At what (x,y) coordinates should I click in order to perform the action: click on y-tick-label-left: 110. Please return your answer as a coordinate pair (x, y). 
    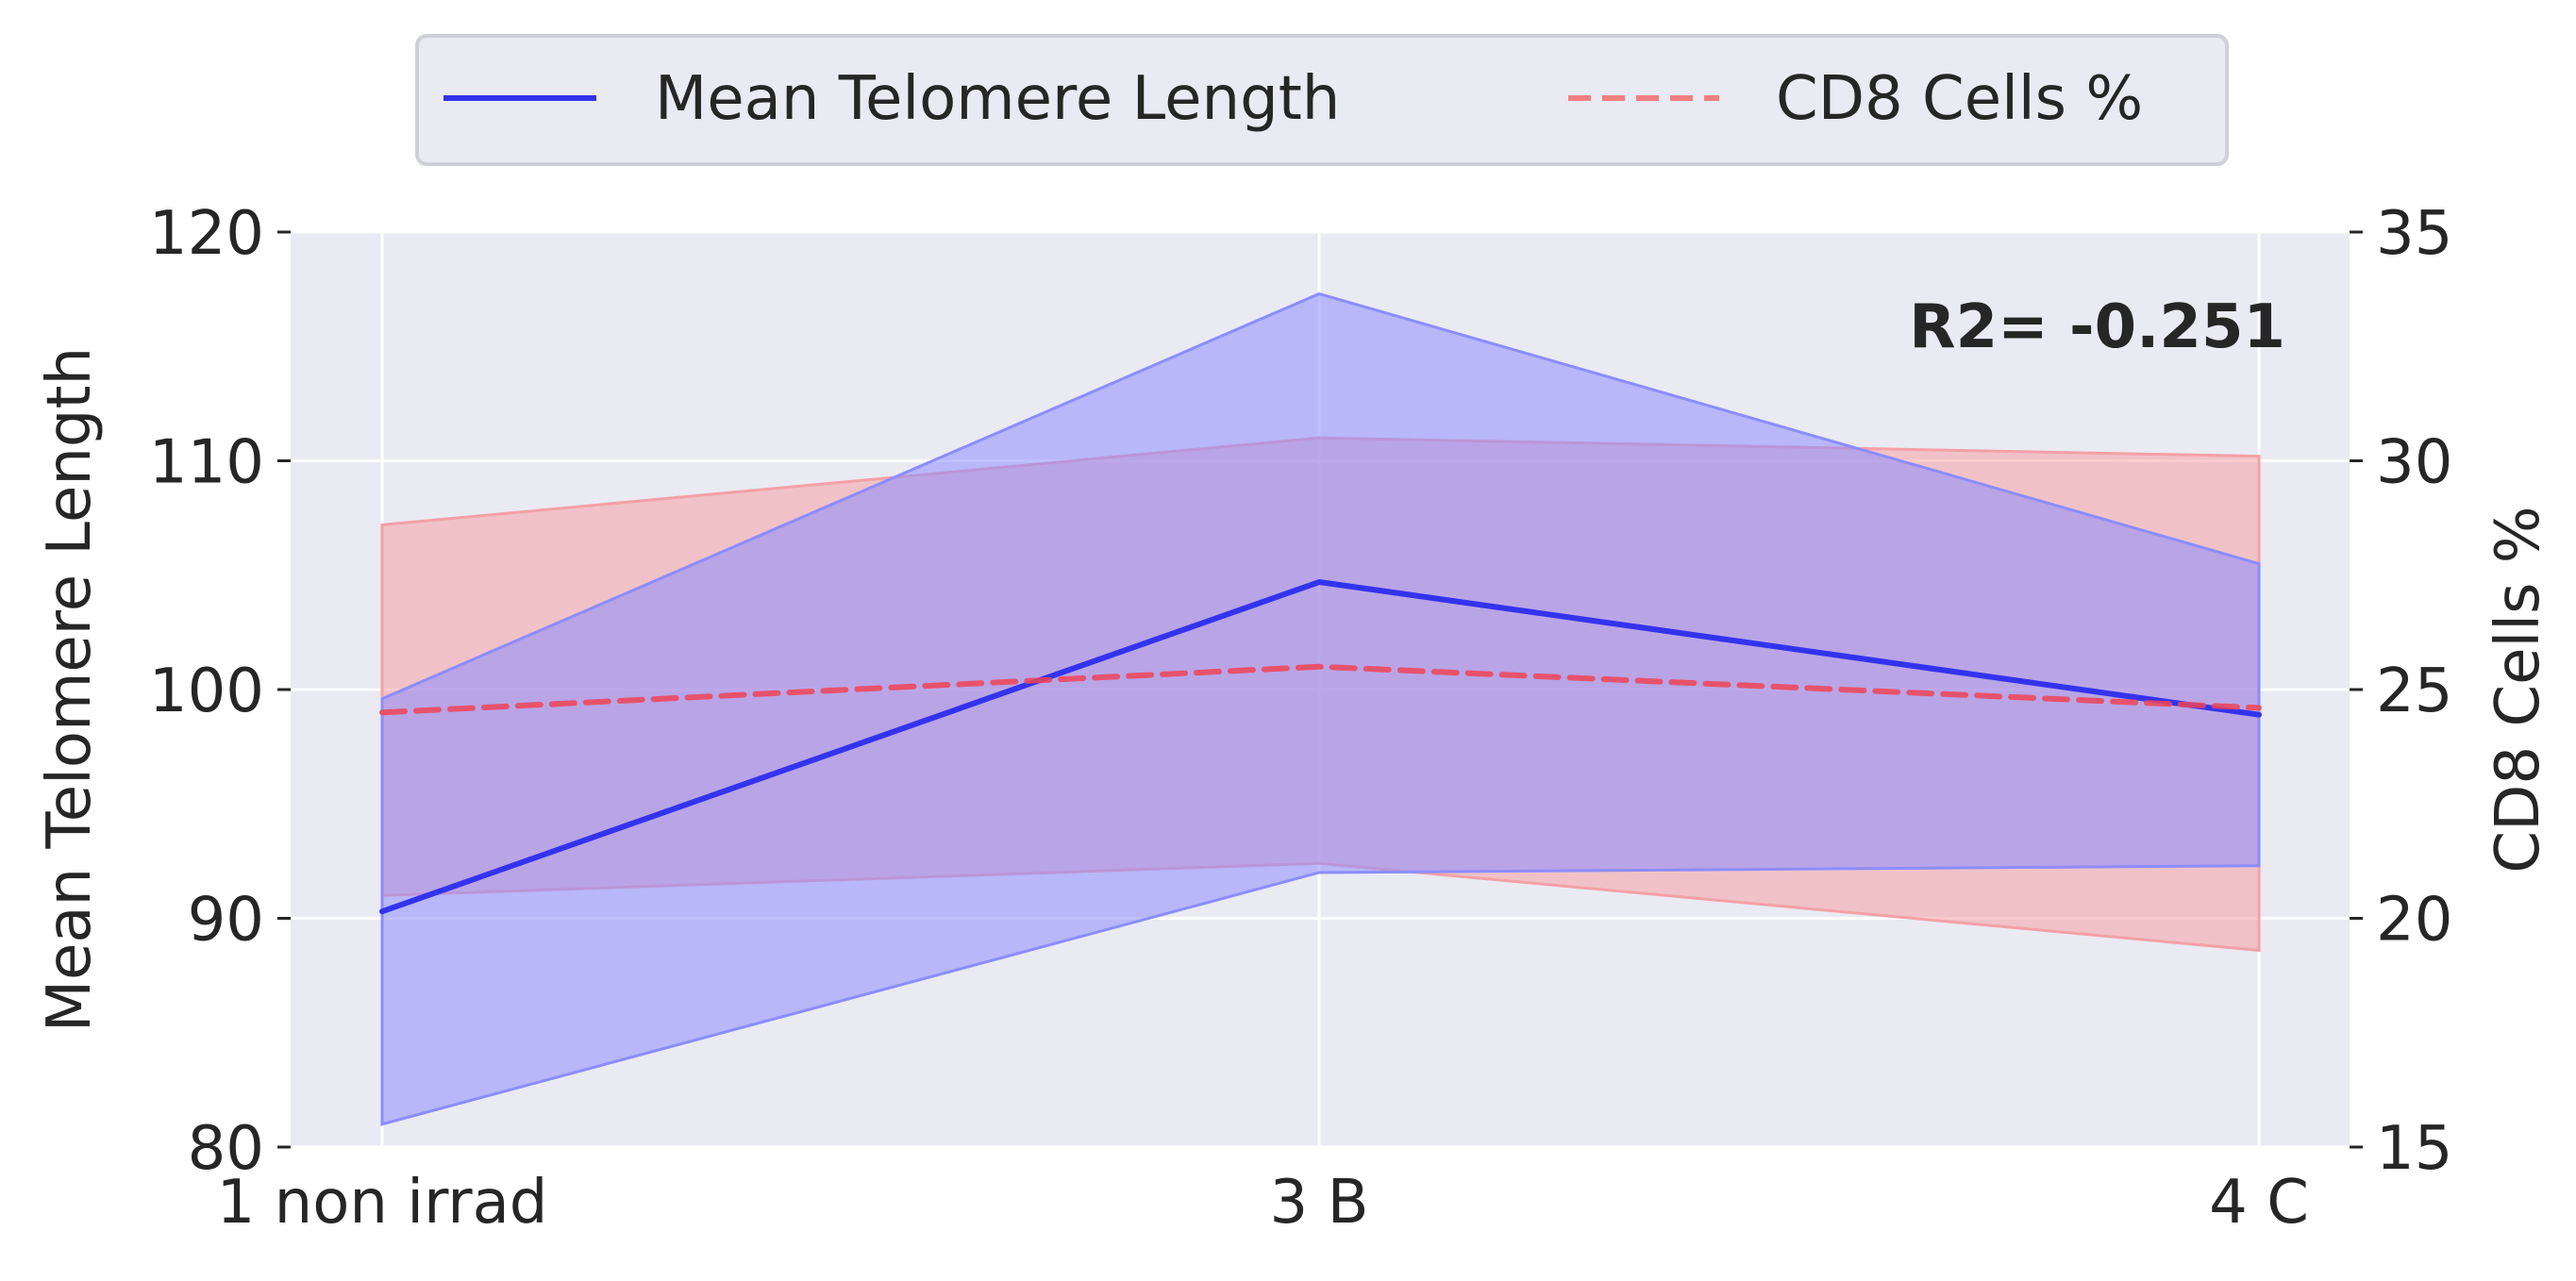
    Looking at the image, I should click on (206, 463).